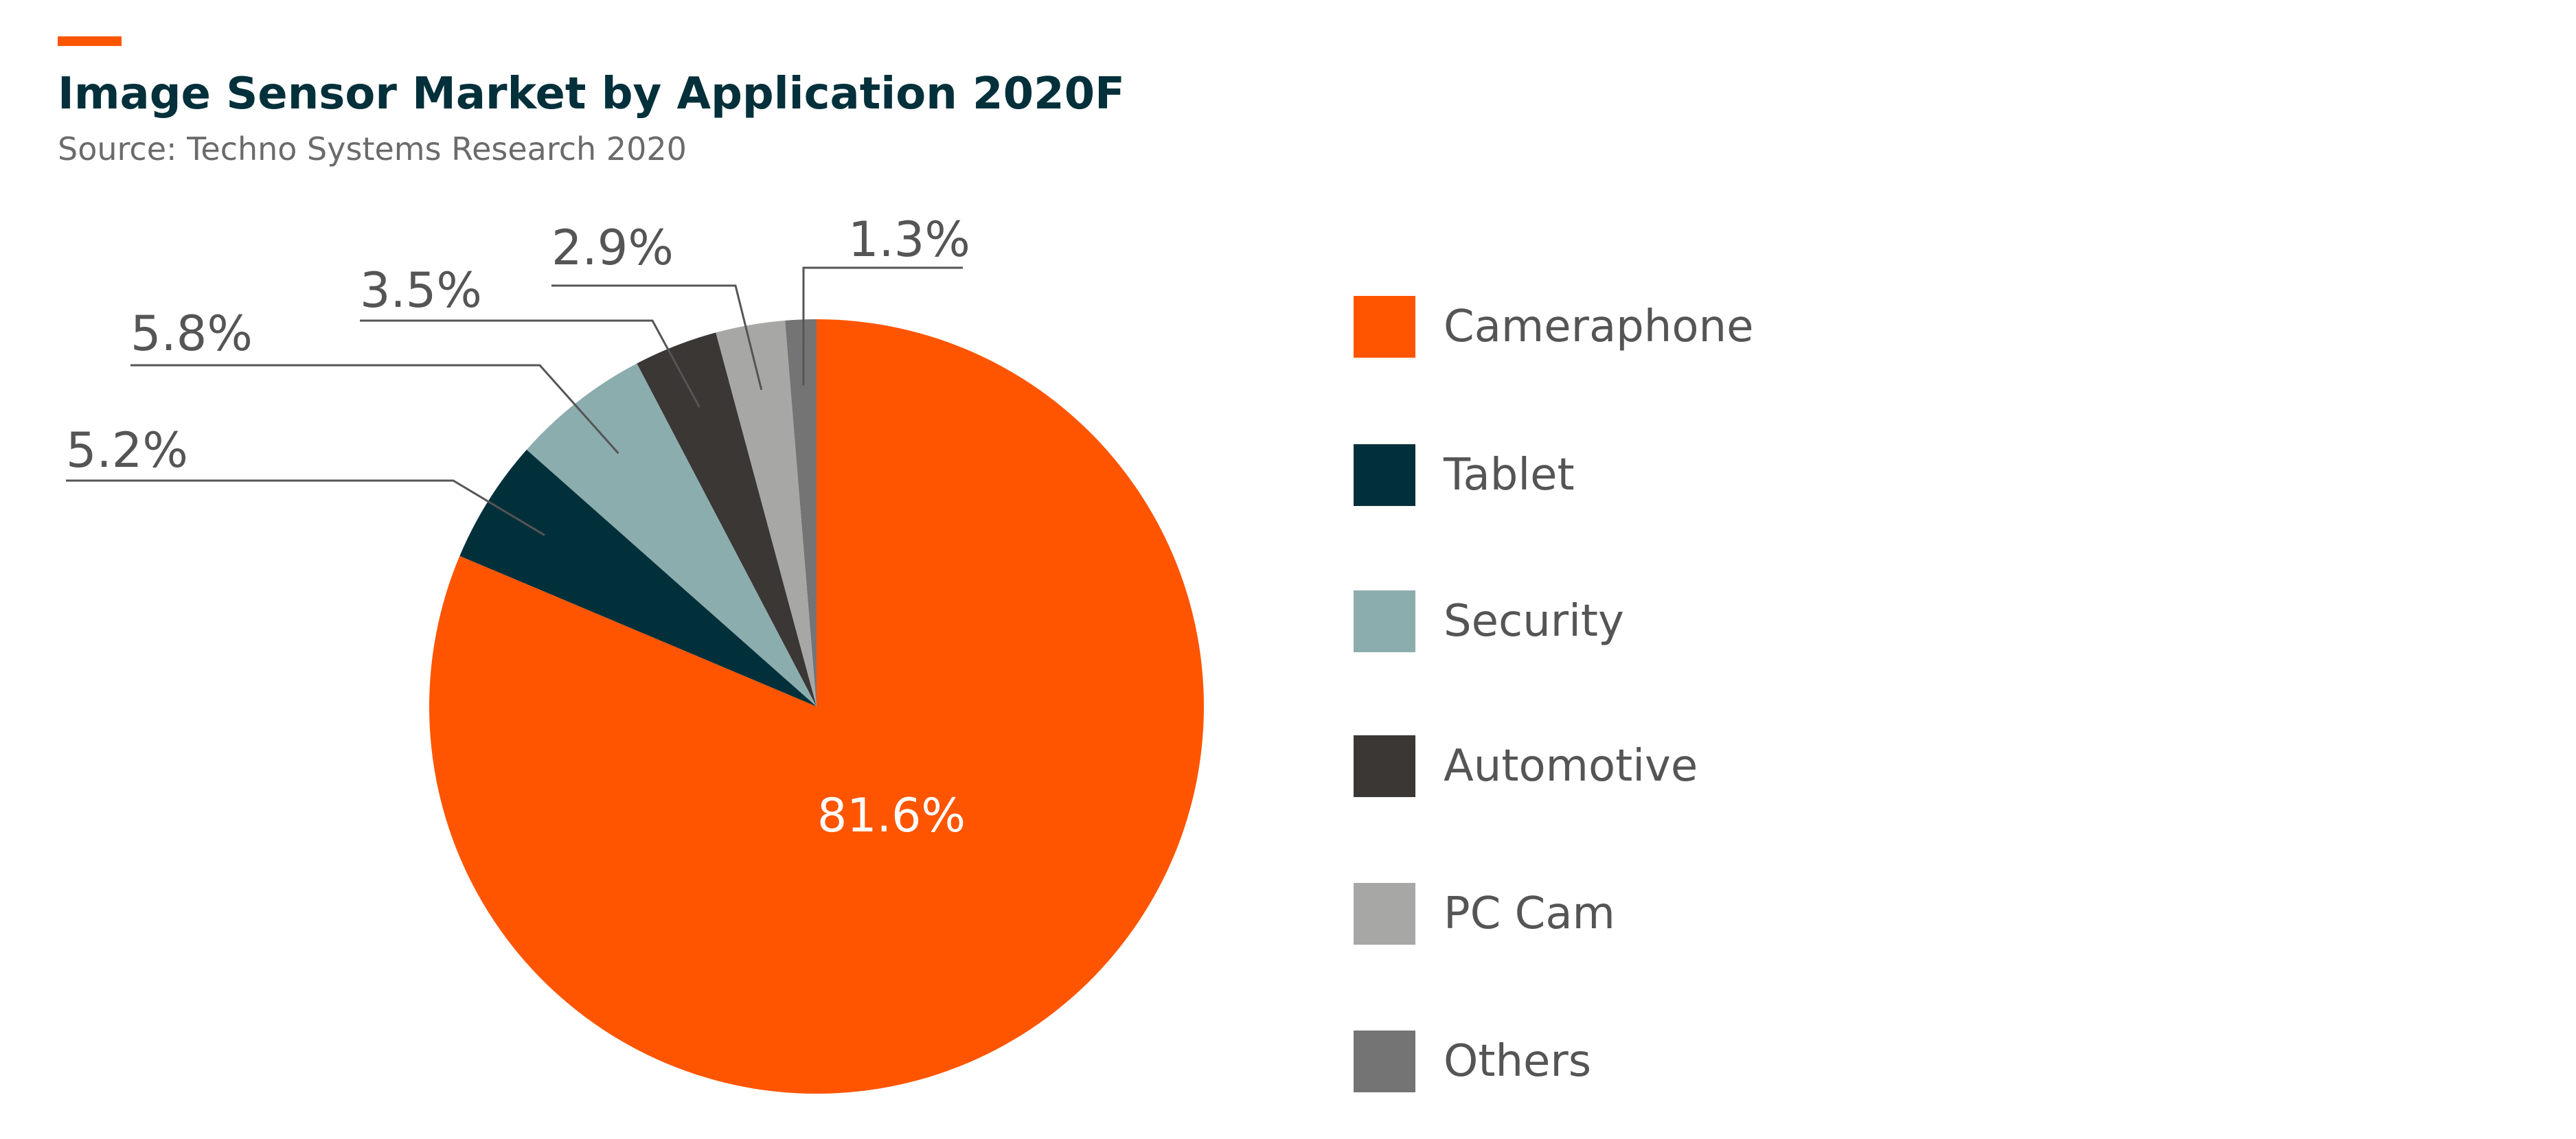 The image size is (2576, 1139). I want to click on data-label-pc-cam: 2.9%, so click(612, 248).